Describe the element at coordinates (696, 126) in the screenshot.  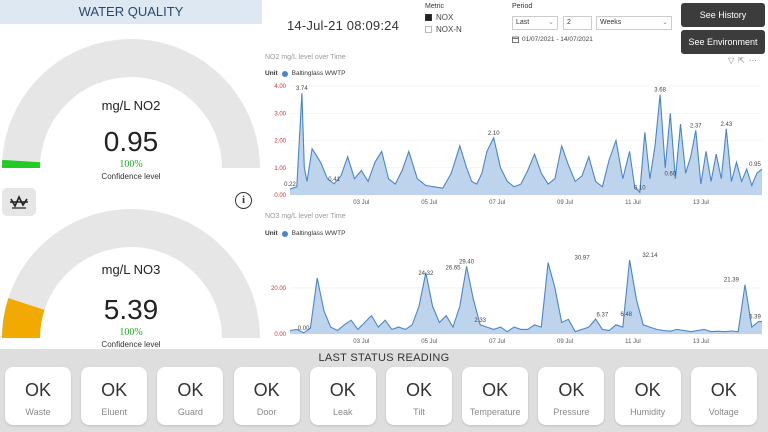
I see `data-label: 2.37` at that location.